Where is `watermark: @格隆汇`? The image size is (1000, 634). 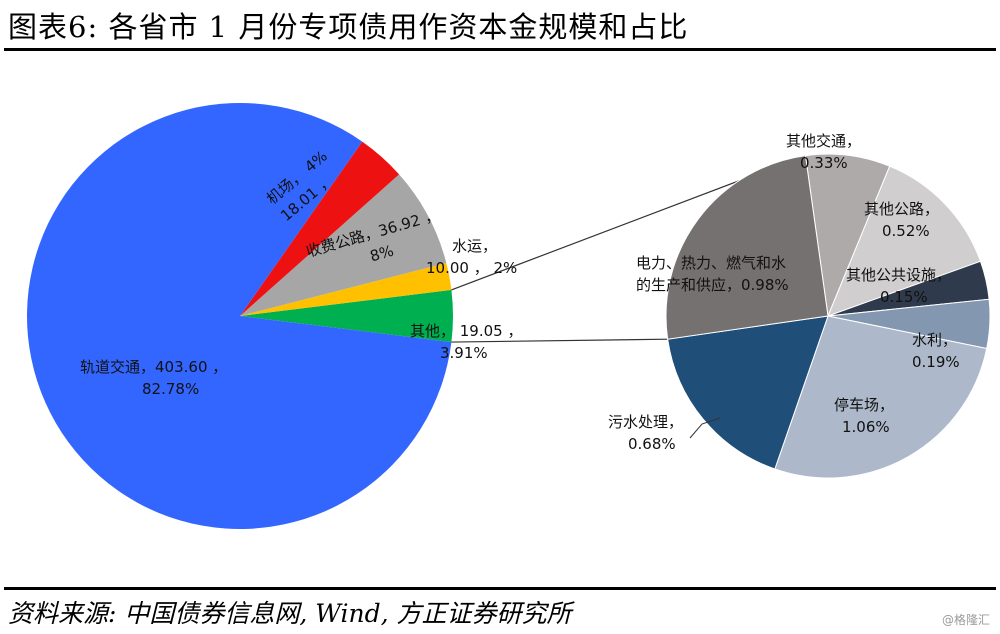 watermark: @格隆汇 is located at coordinates (965, 620).